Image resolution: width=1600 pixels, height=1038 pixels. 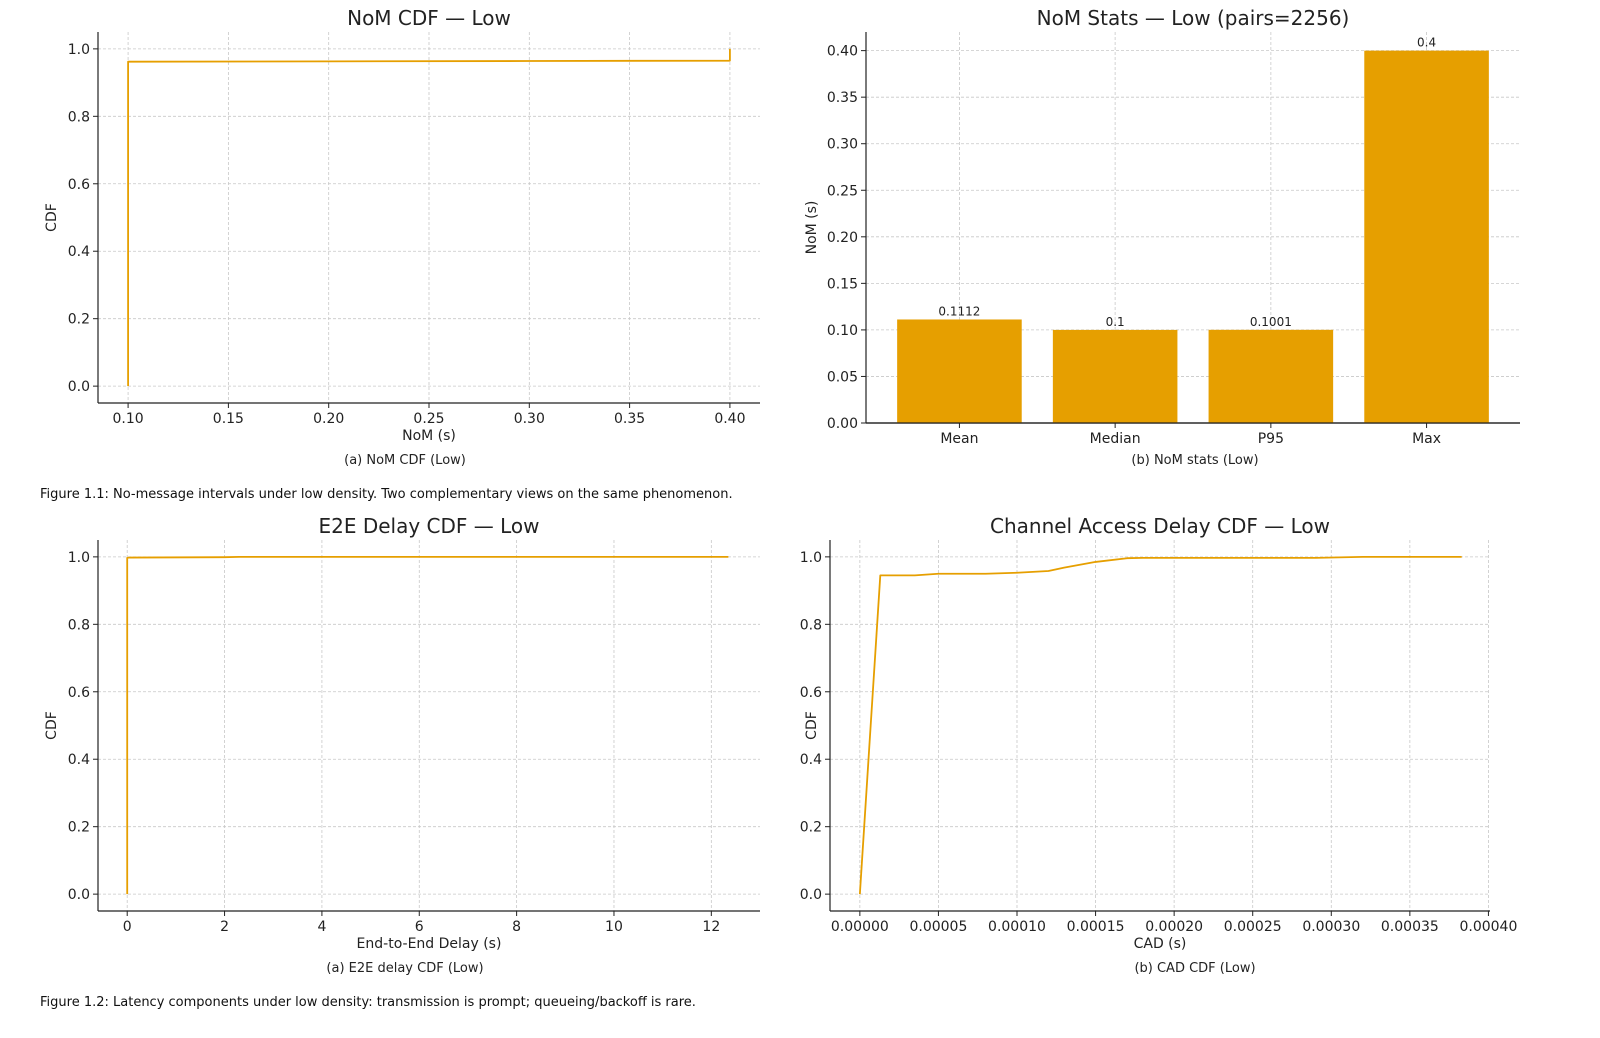 I want to click on bar-mean, so click(x=959, y=371).